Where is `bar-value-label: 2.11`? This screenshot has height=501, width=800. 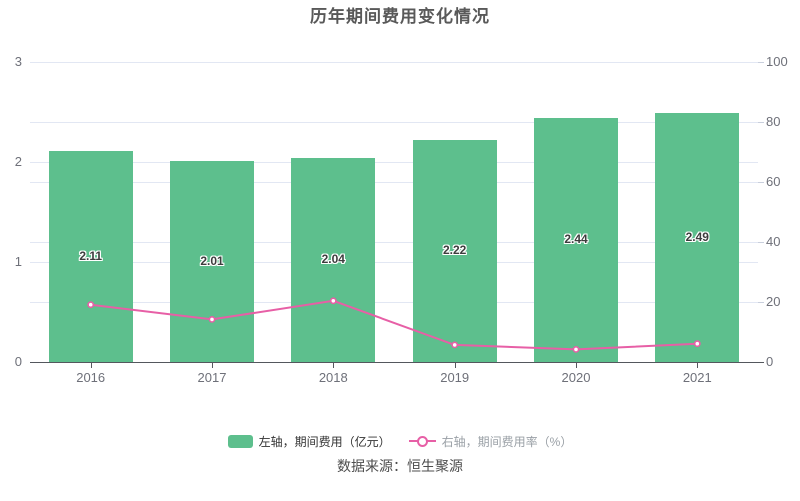 bar-value-label: 2.11 is located at coordinates (91, 255).